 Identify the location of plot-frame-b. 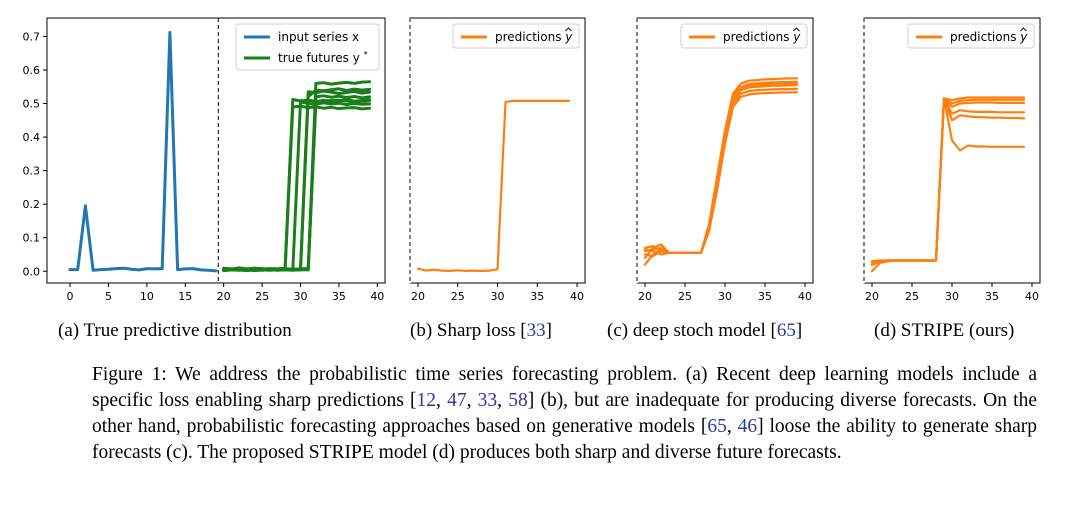
(497, 150).